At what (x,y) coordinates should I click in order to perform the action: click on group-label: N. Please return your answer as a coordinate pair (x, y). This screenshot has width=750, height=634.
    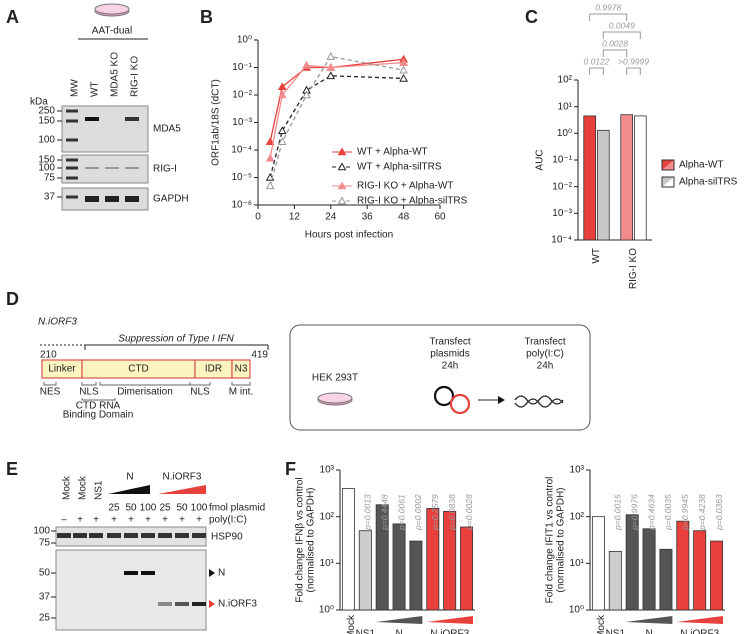
    Looking at the image, I should click on (129, 477).